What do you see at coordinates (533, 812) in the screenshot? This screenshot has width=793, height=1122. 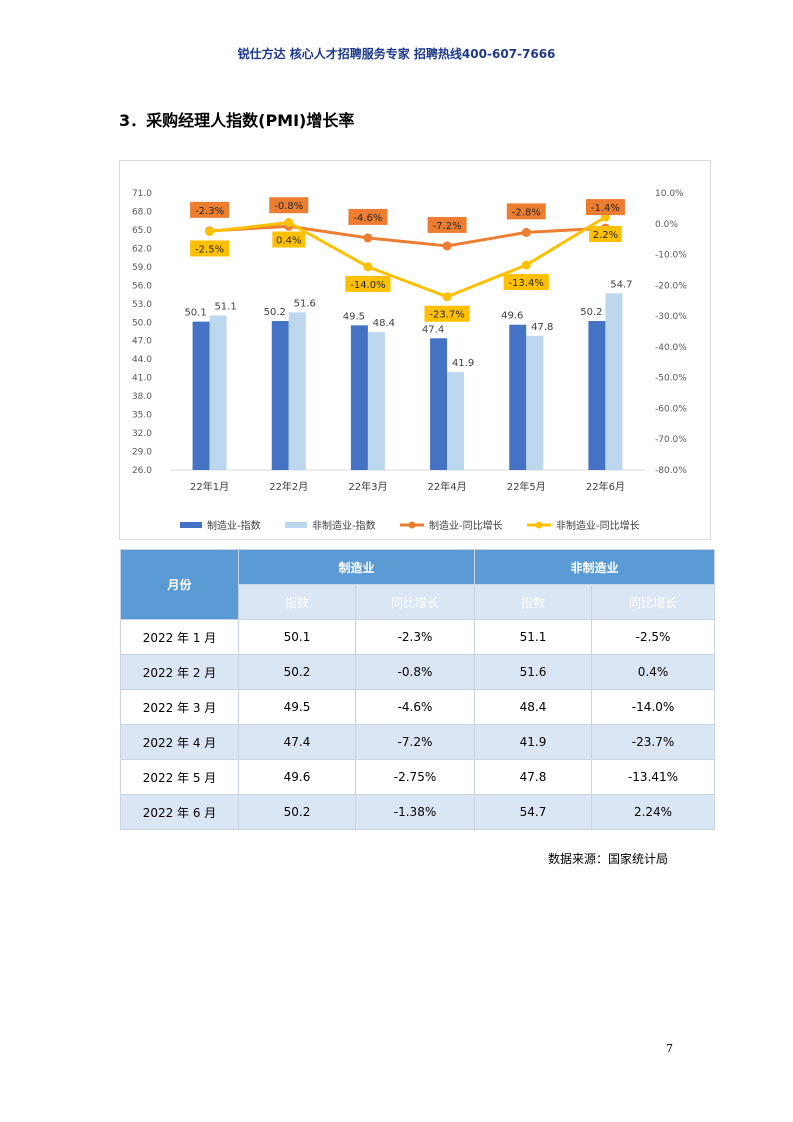 I see `table-cell: 54.7` at bounding box center [533, 812].